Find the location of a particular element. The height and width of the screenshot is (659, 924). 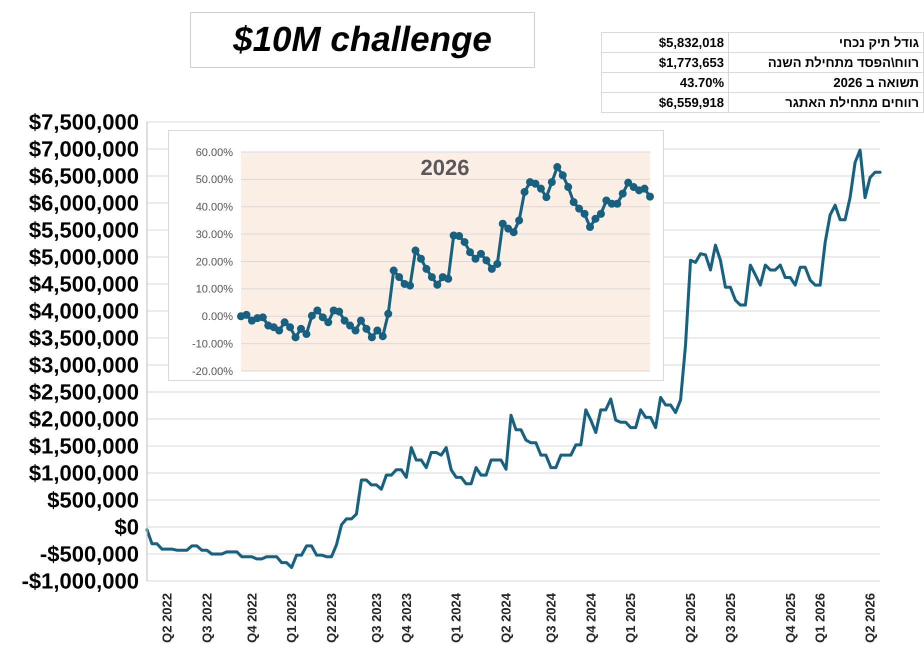

y-tick-label: $0 is located at coordinates (126, 527).